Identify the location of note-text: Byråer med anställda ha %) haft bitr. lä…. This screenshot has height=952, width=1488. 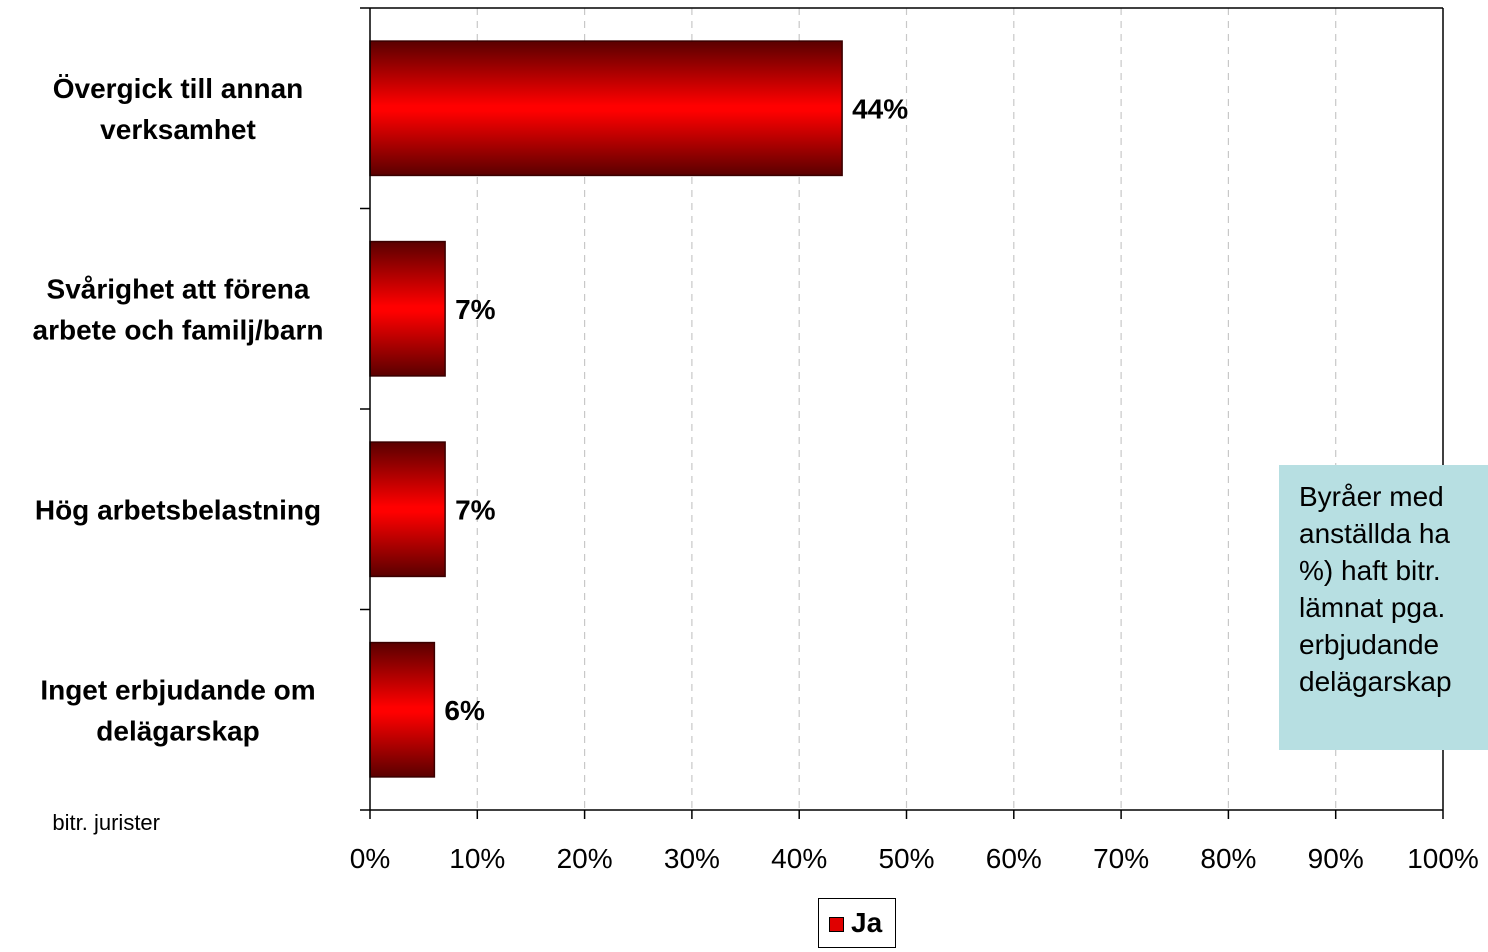
(1375, 589).